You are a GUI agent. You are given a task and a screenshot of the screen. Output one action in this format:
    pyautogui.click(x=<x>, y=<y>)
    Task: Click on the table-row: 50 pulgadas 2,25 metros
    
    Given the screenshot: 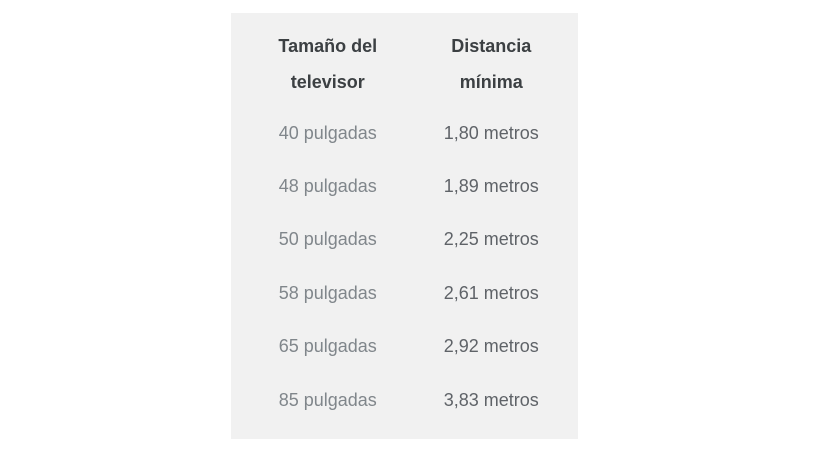 What is the action you would take?
    pyautogui.click(x=404, y=239)
    